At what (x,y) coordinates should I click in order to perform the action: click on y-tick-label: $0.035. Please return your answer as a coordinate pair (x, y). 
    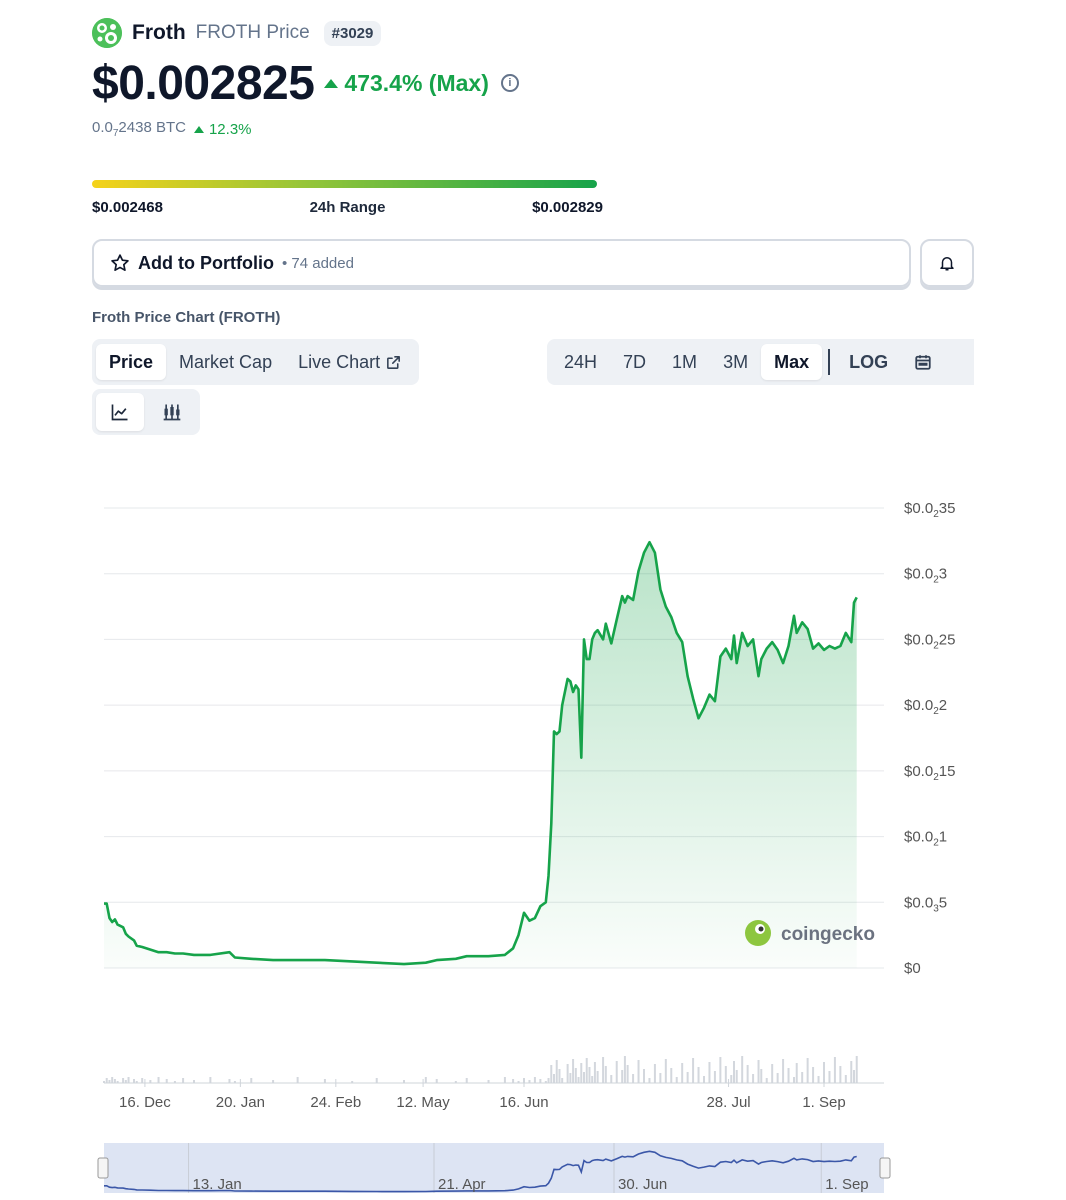
    Looking at the image, I should click on (925, 904).